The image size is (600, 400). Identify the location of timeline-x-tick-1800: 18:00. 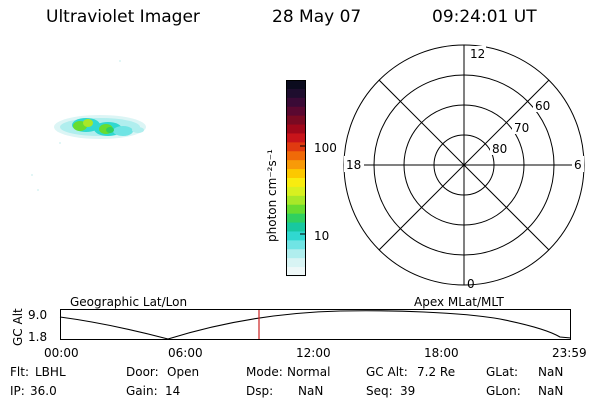
(441, 353).